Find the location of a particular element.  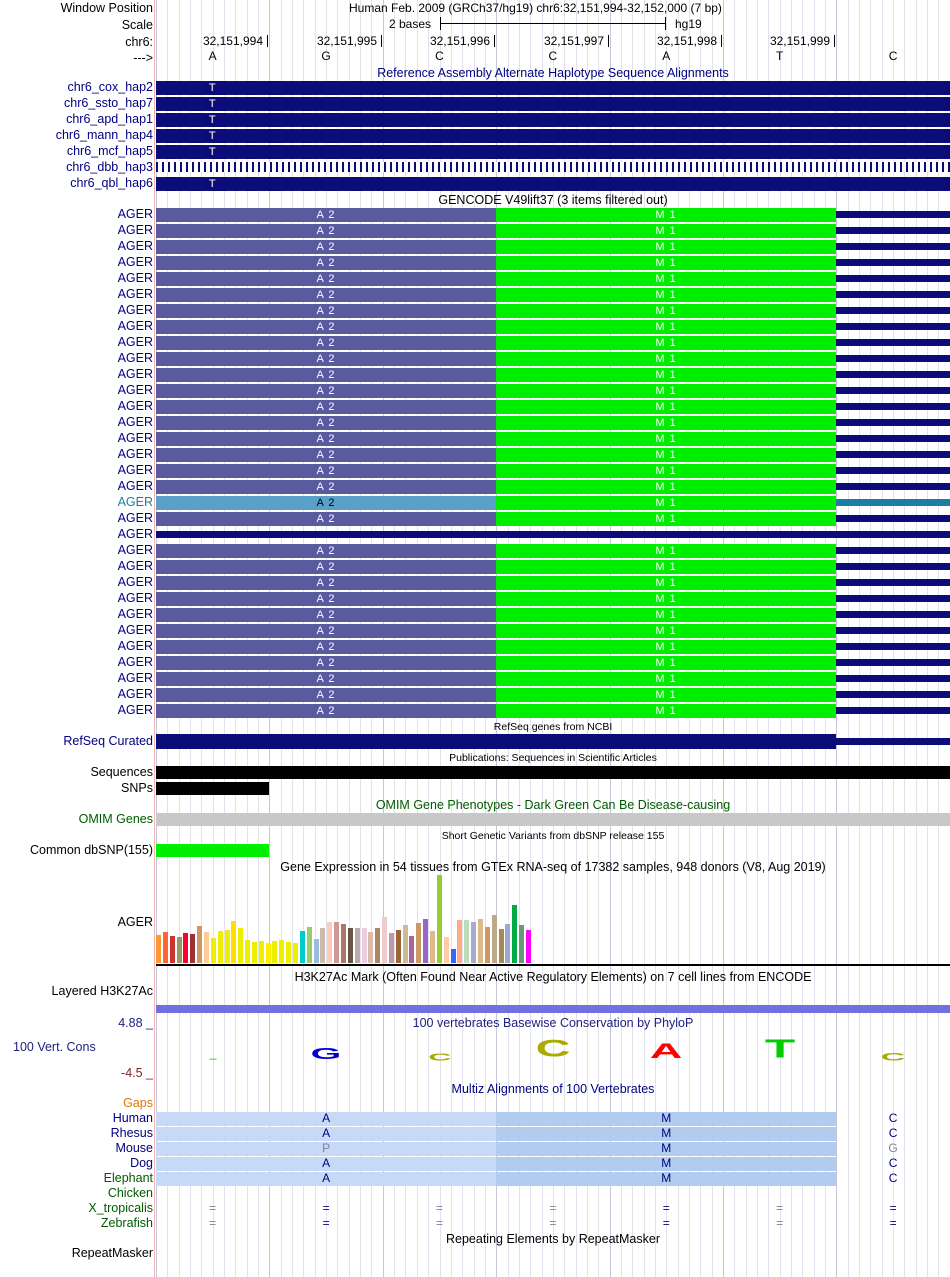

snps-bar is located at coordinates (212, 788).